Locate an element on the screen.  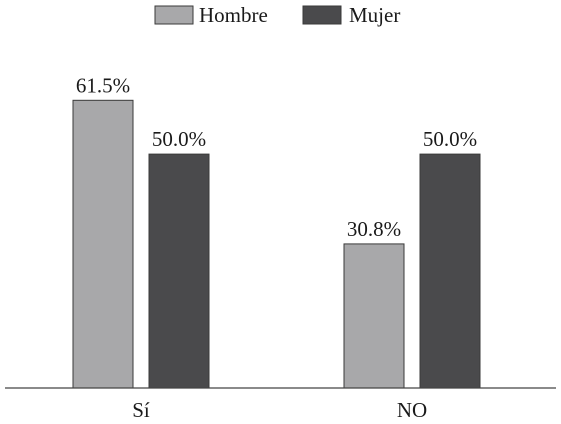
x-tick-label-0: Sí is located at coordinates (141, 410).